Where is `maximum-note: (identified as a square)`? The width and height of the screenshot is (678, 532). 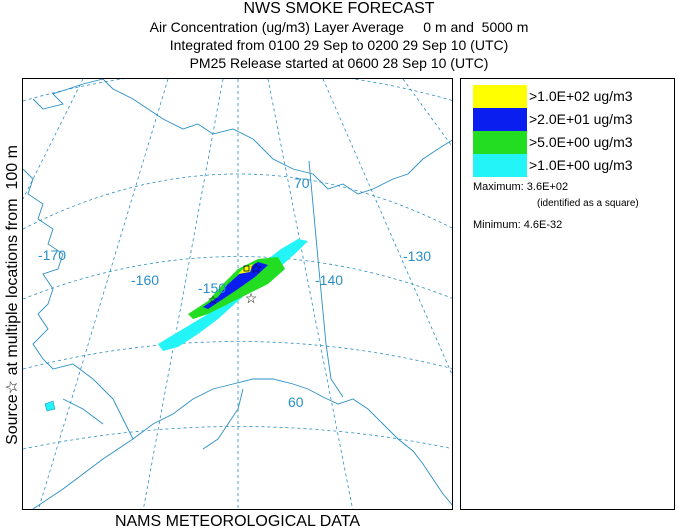 maximum-note: (identified as a square) is located at coordinates (588, 203).